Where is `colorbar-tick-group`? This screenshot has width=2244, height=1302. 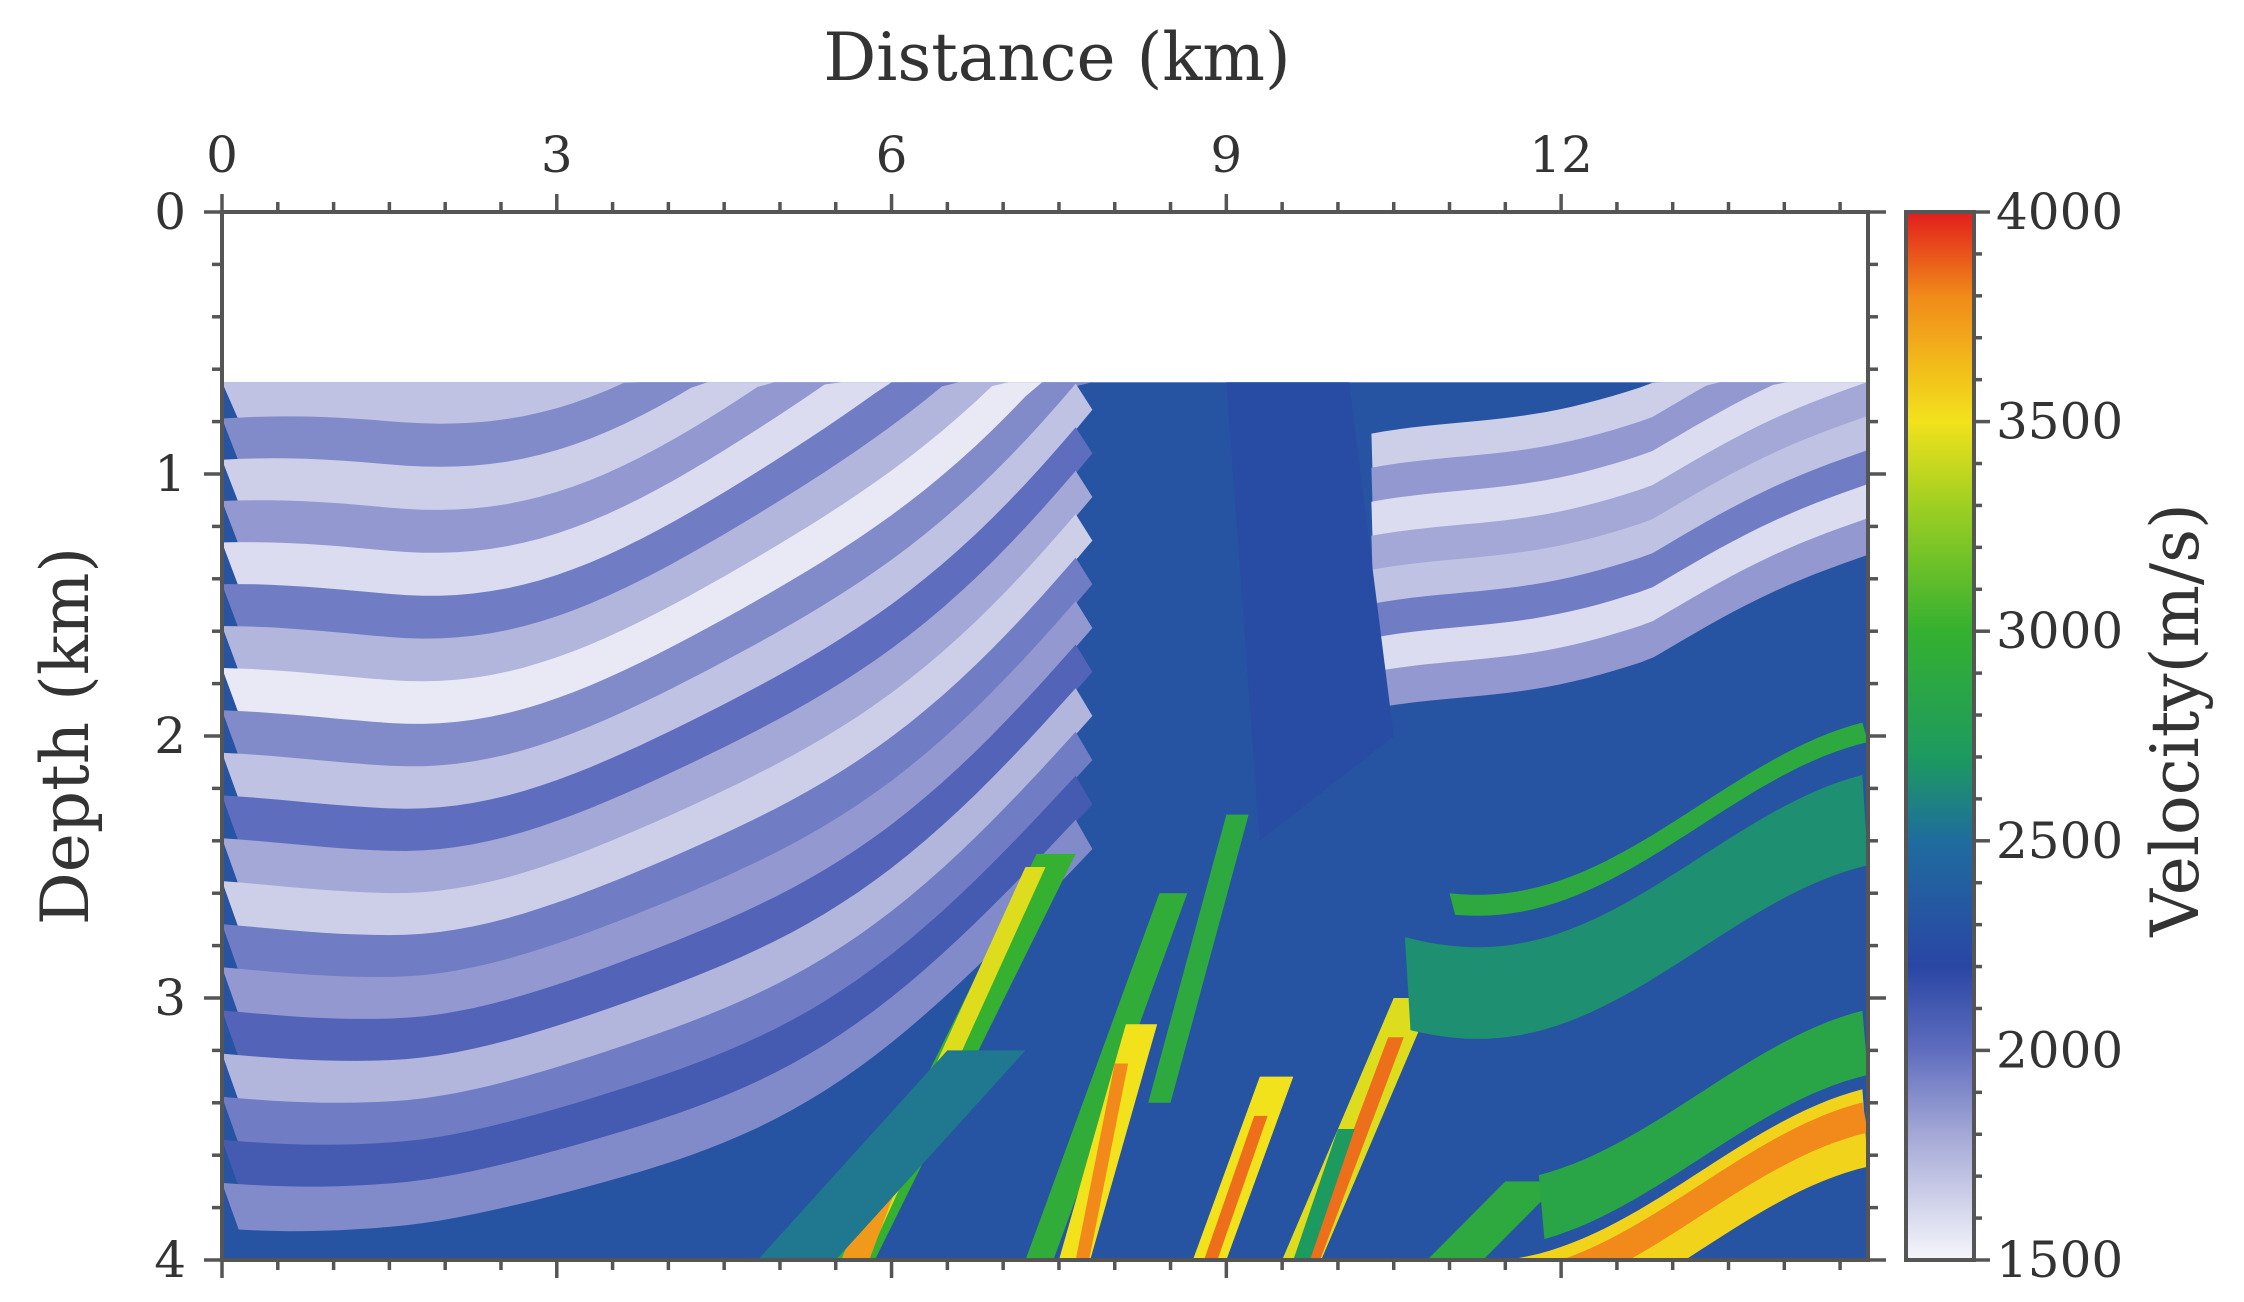
colorbar-tick-group is located at coordinates (1982, 736).